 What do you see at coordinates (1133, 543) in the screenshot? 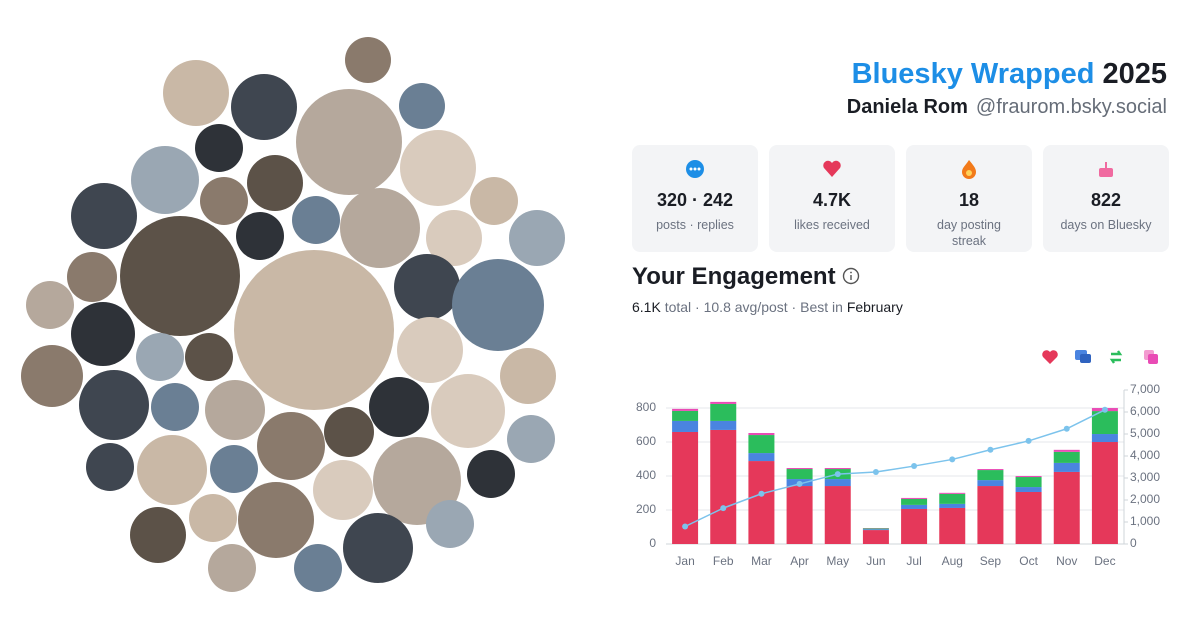
I see `y2-tick-label: 0` at bounding box center [1133, 543].